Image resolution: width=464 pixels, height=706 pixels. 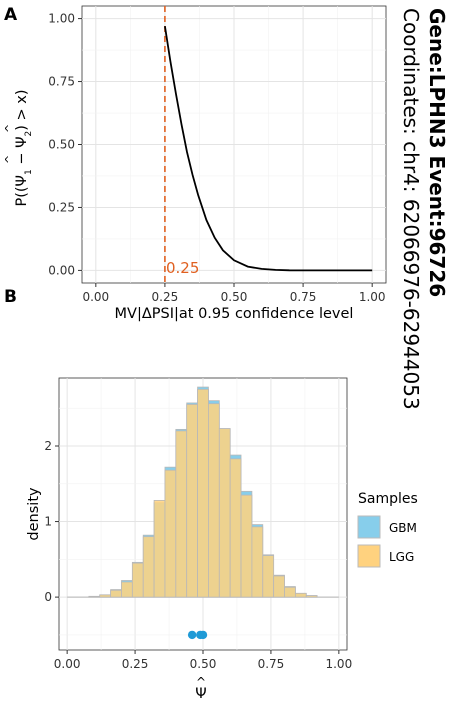 I want to click on a-x-tick-label: 0.50, so click(x=234, y=297).